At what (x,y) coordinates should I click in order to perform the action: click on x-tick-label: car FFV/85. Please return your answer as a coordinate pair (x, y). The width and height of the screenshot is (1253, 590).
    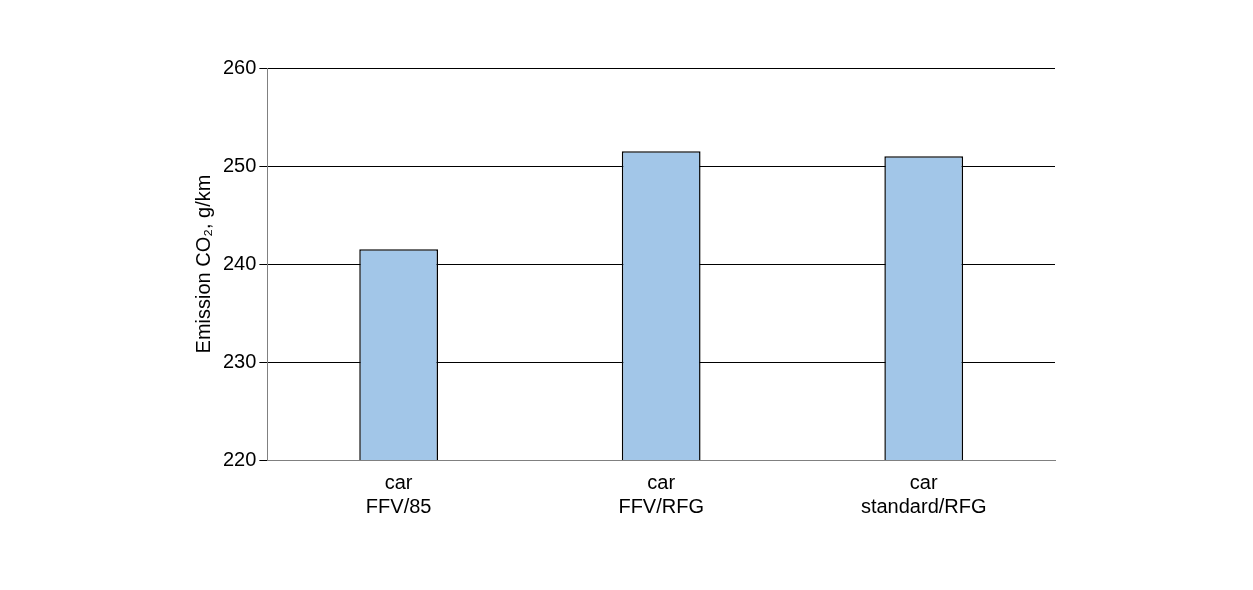
    Looking at the image, I should click on (398, 493).